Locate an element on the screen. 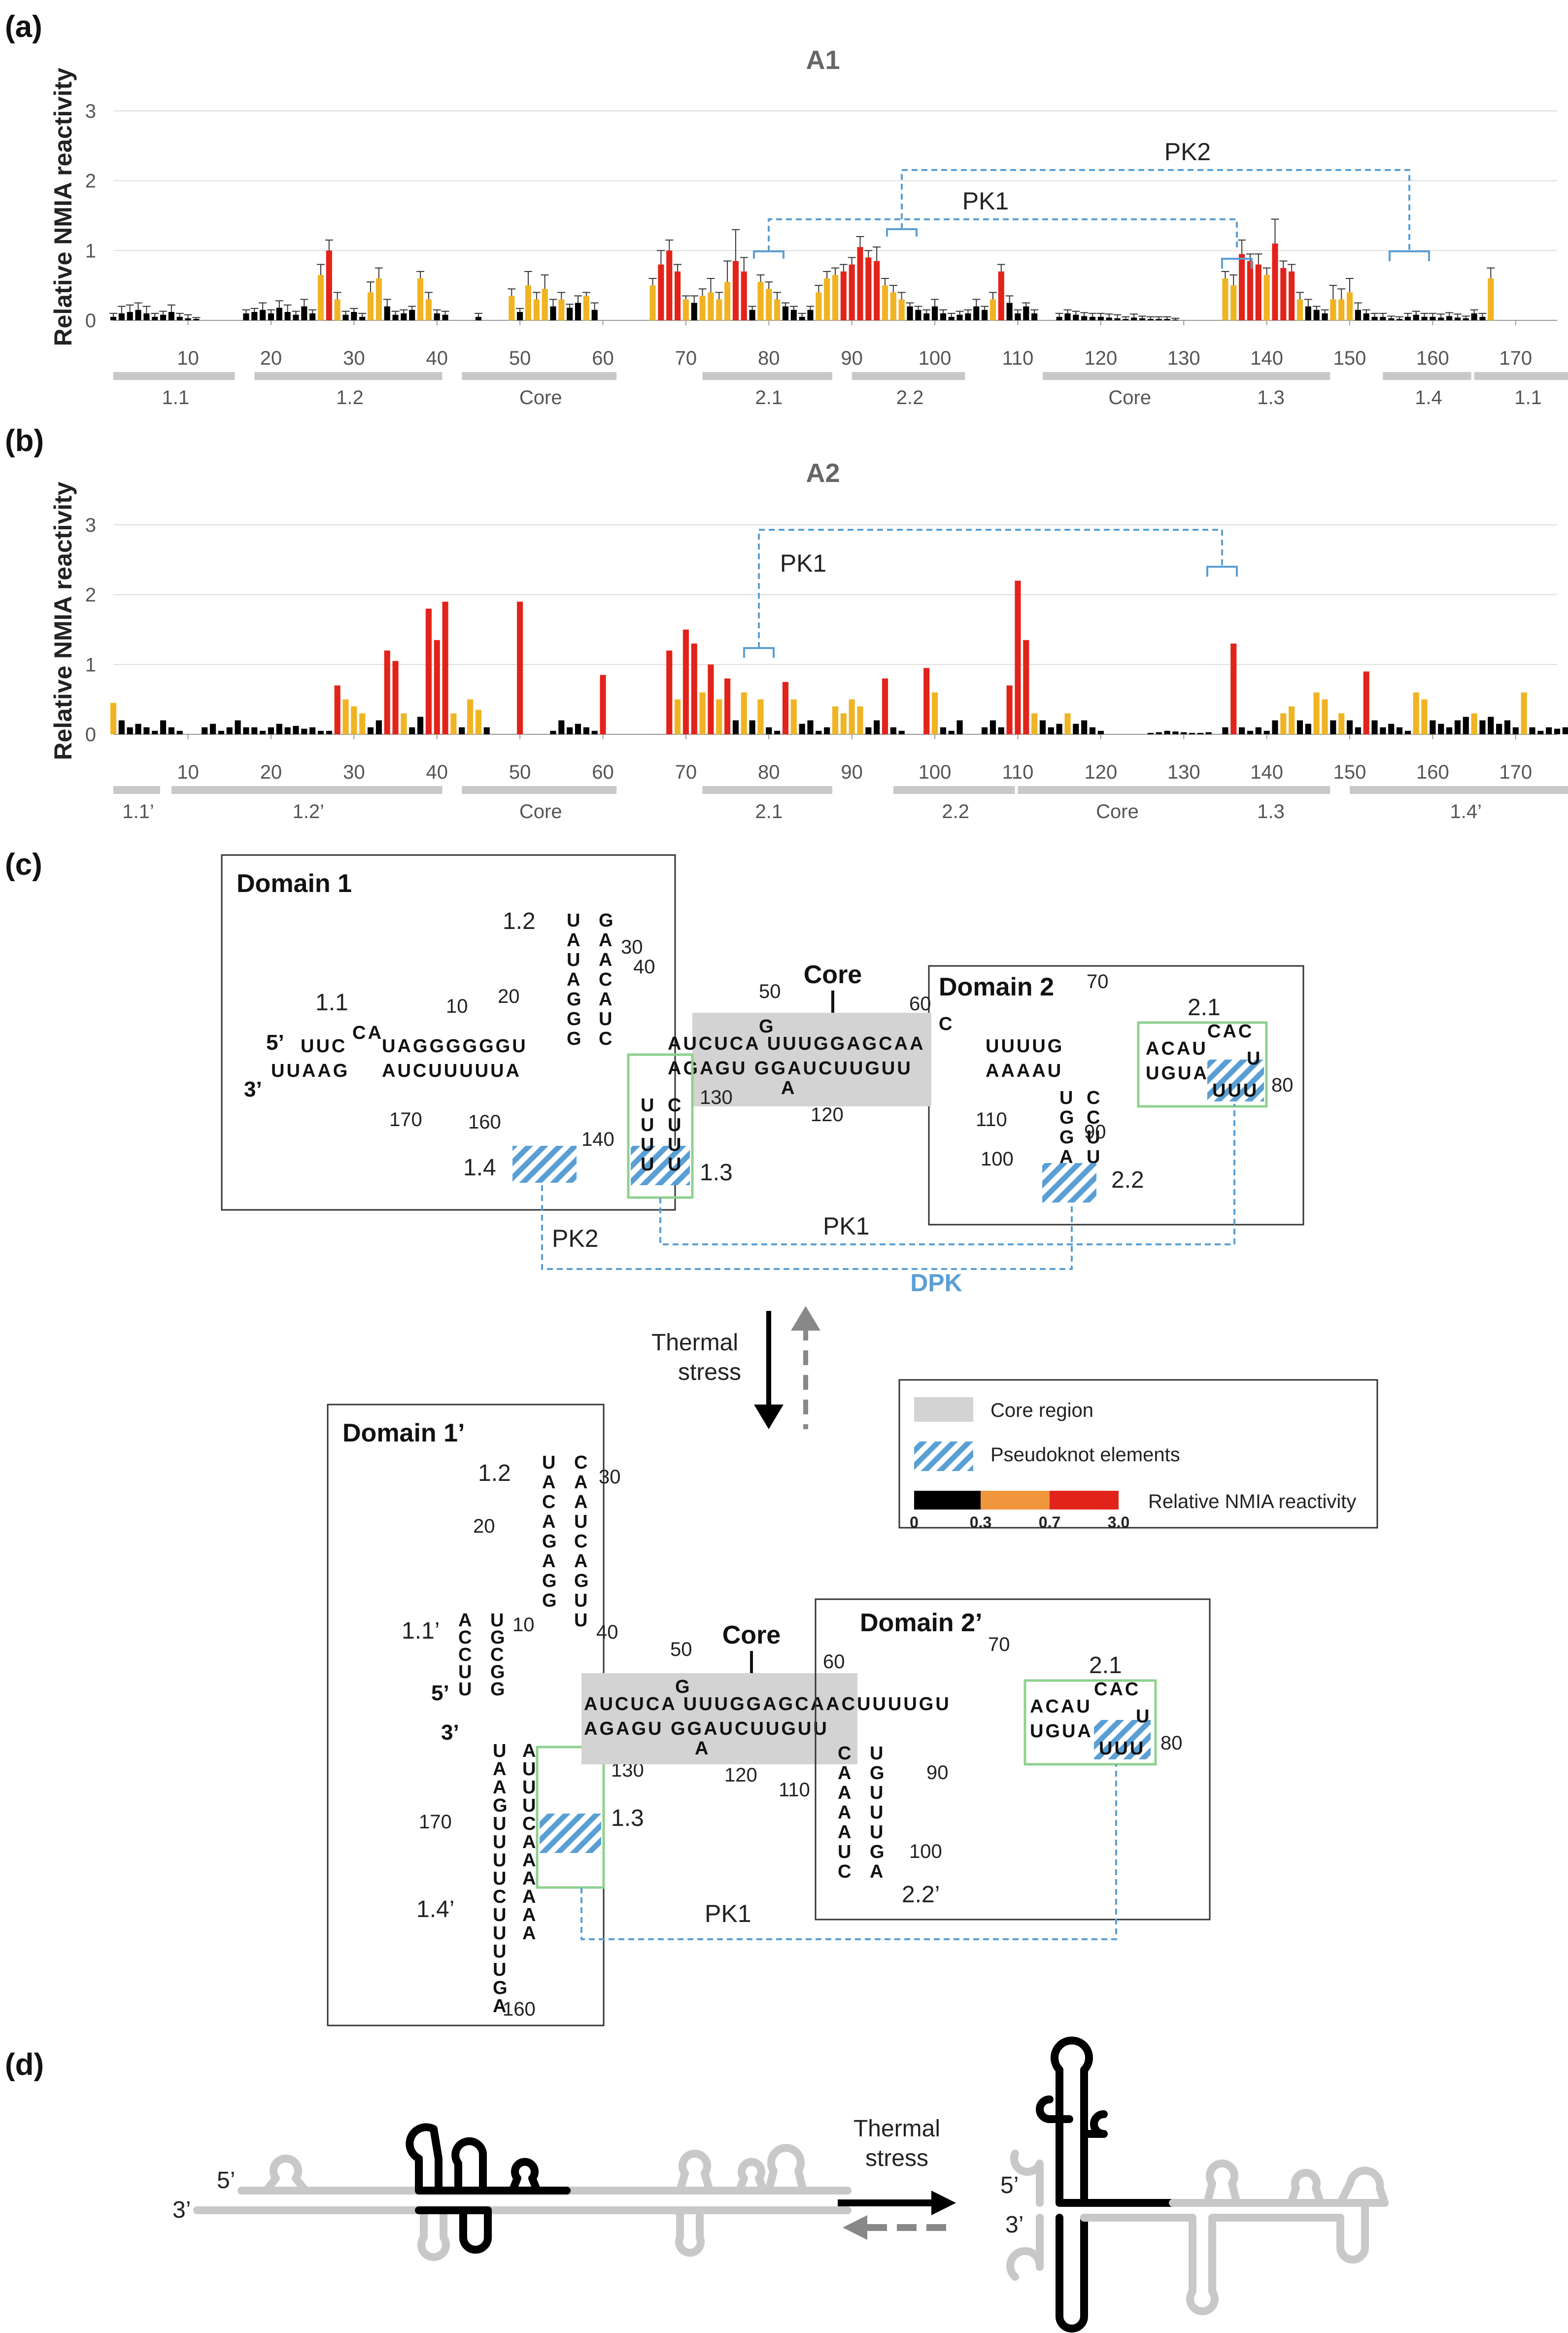 The image size is (1568, 2333). num-100-bot: 100 is located at coordinates (925, 1851).